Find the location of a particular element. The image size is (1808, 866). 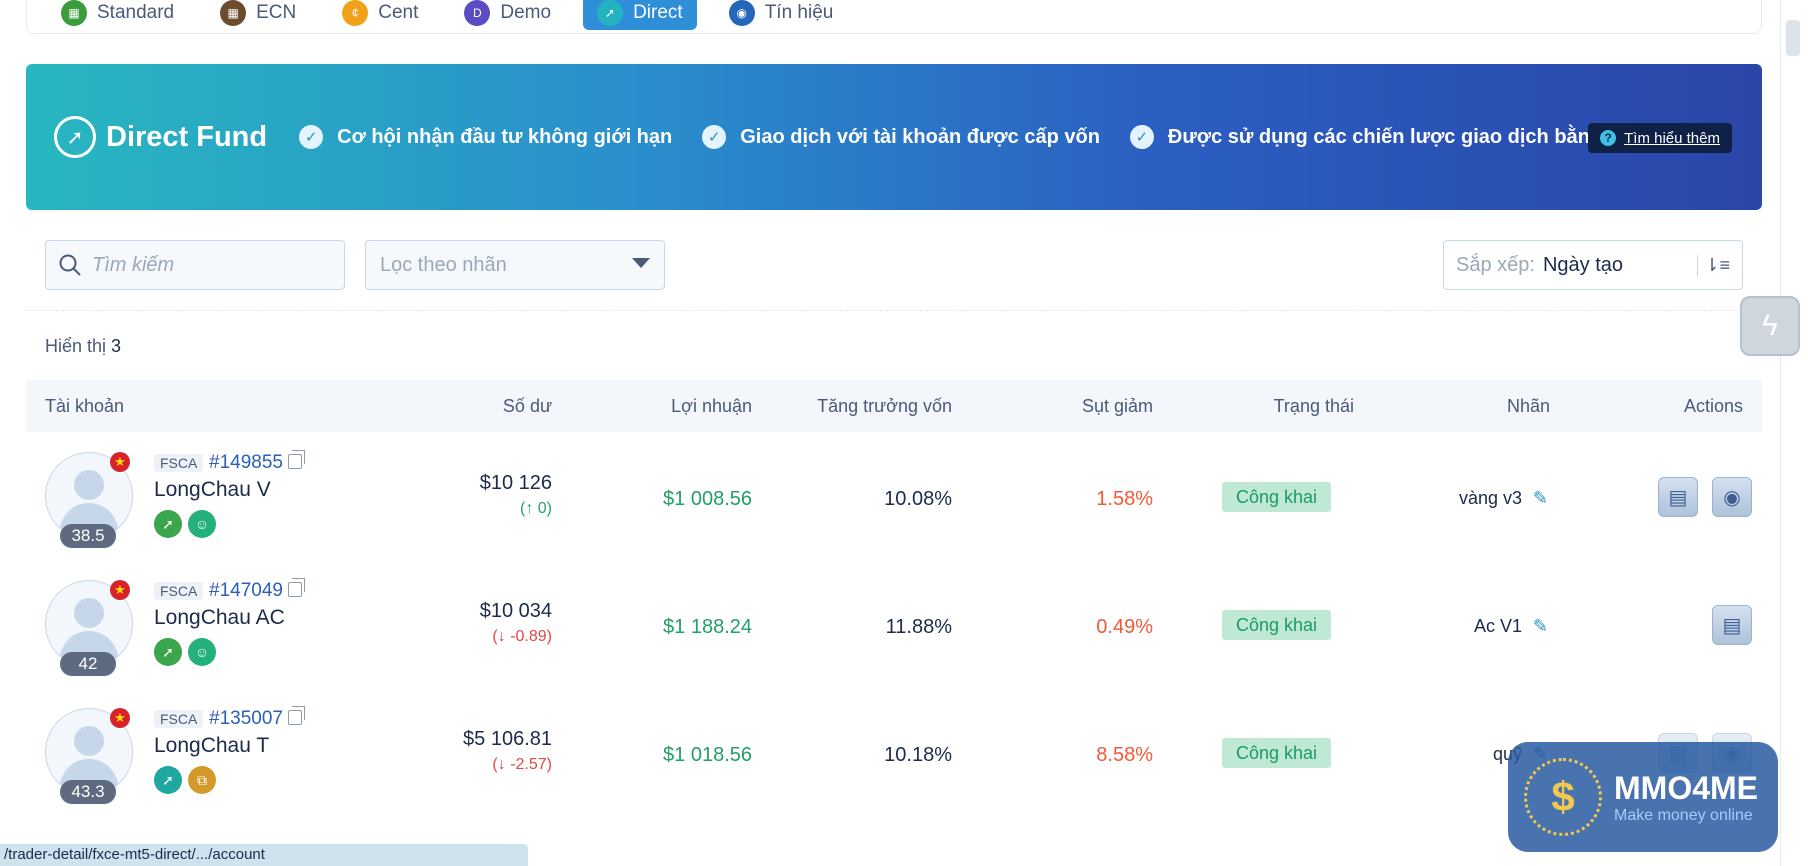

balance-value: $10 034 is located at coordinates (515, 611).